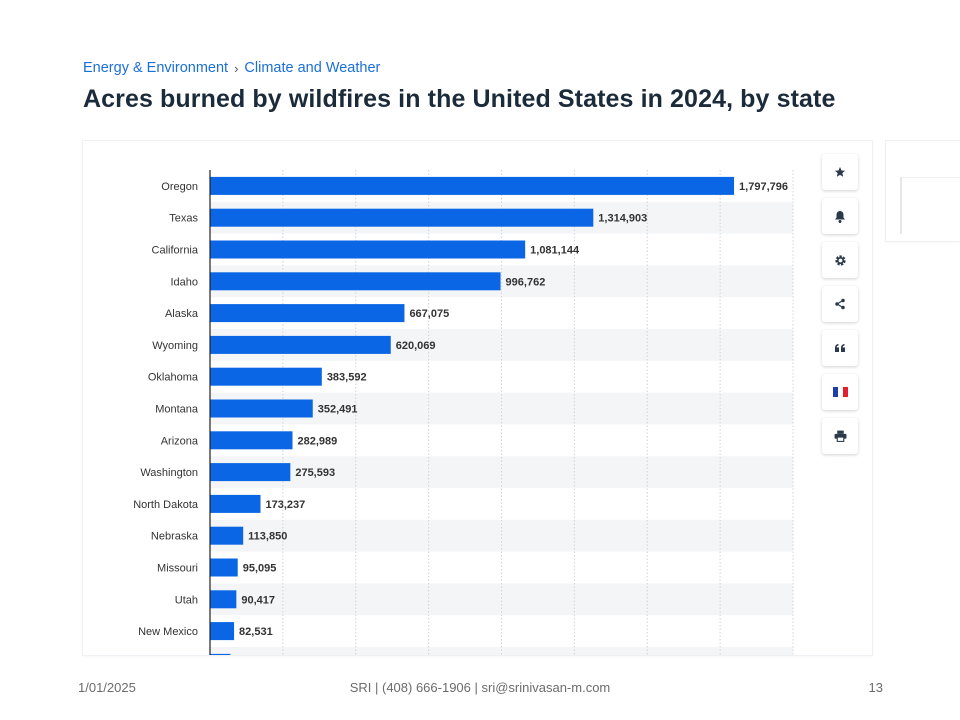 The width and height of the screenshot is (960, 720). I want to click on category-label: New Mexico, so click(168, 632).